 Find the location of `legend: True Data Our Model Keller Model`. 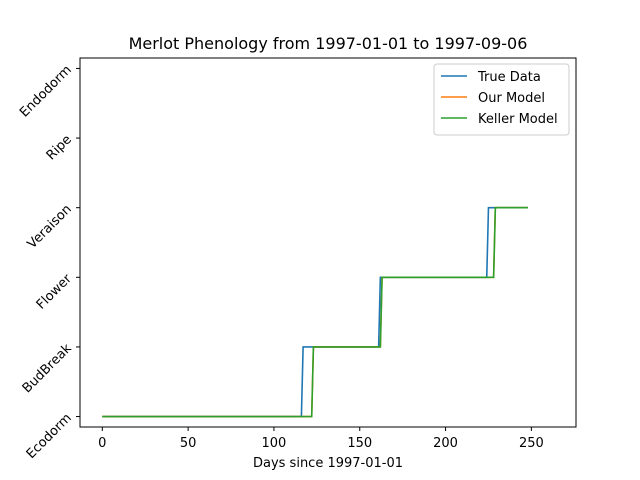

legend: True Data Our Model Keller Model is located at coordinates (501, 99).